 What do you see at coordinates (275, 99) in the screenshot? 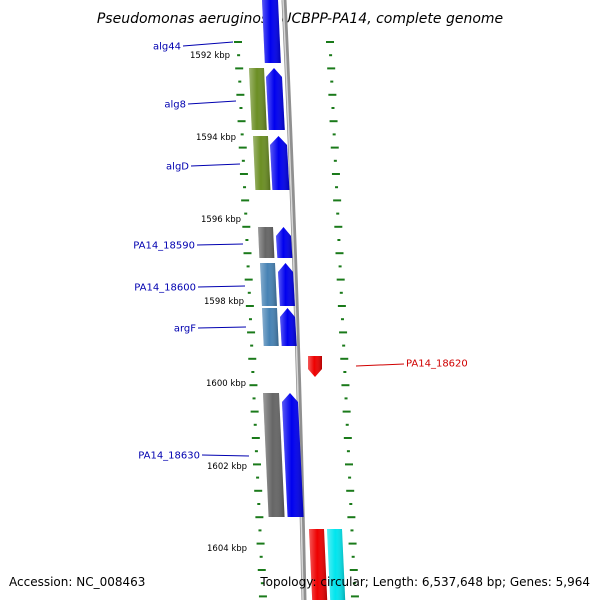
I see `feature-alg8-cds` at bounding box center [275, 99].